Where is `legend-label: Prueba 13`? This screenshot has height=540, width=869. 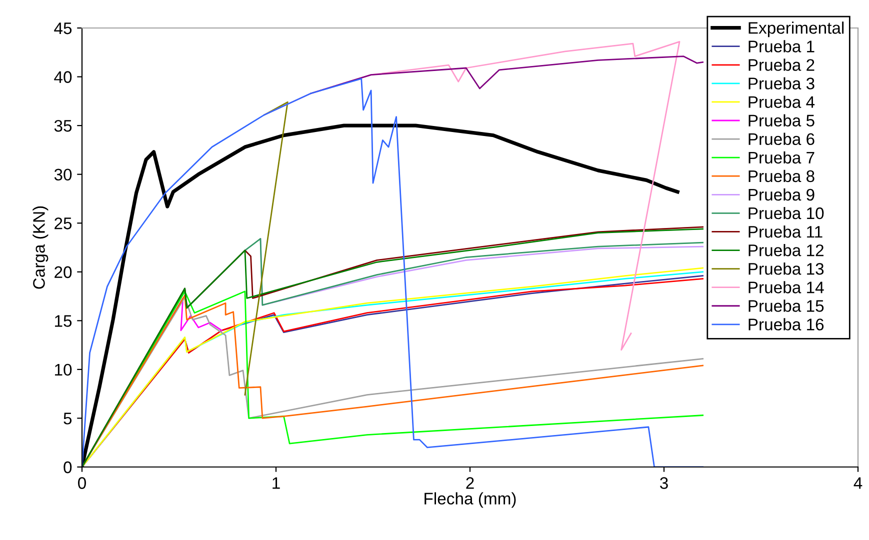
legend-label: Prueba 13 is located at coordinates (786, 268).